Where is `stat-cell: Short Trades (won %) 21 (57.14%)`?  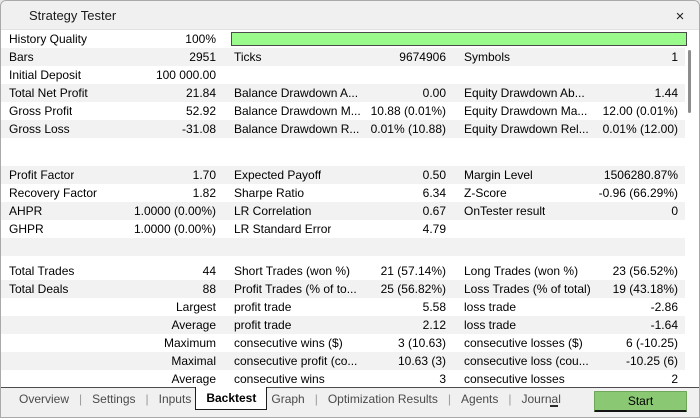 stat-cell: Short Trades (won %) 21 (57.14%) is located at coordinates (343, 271).